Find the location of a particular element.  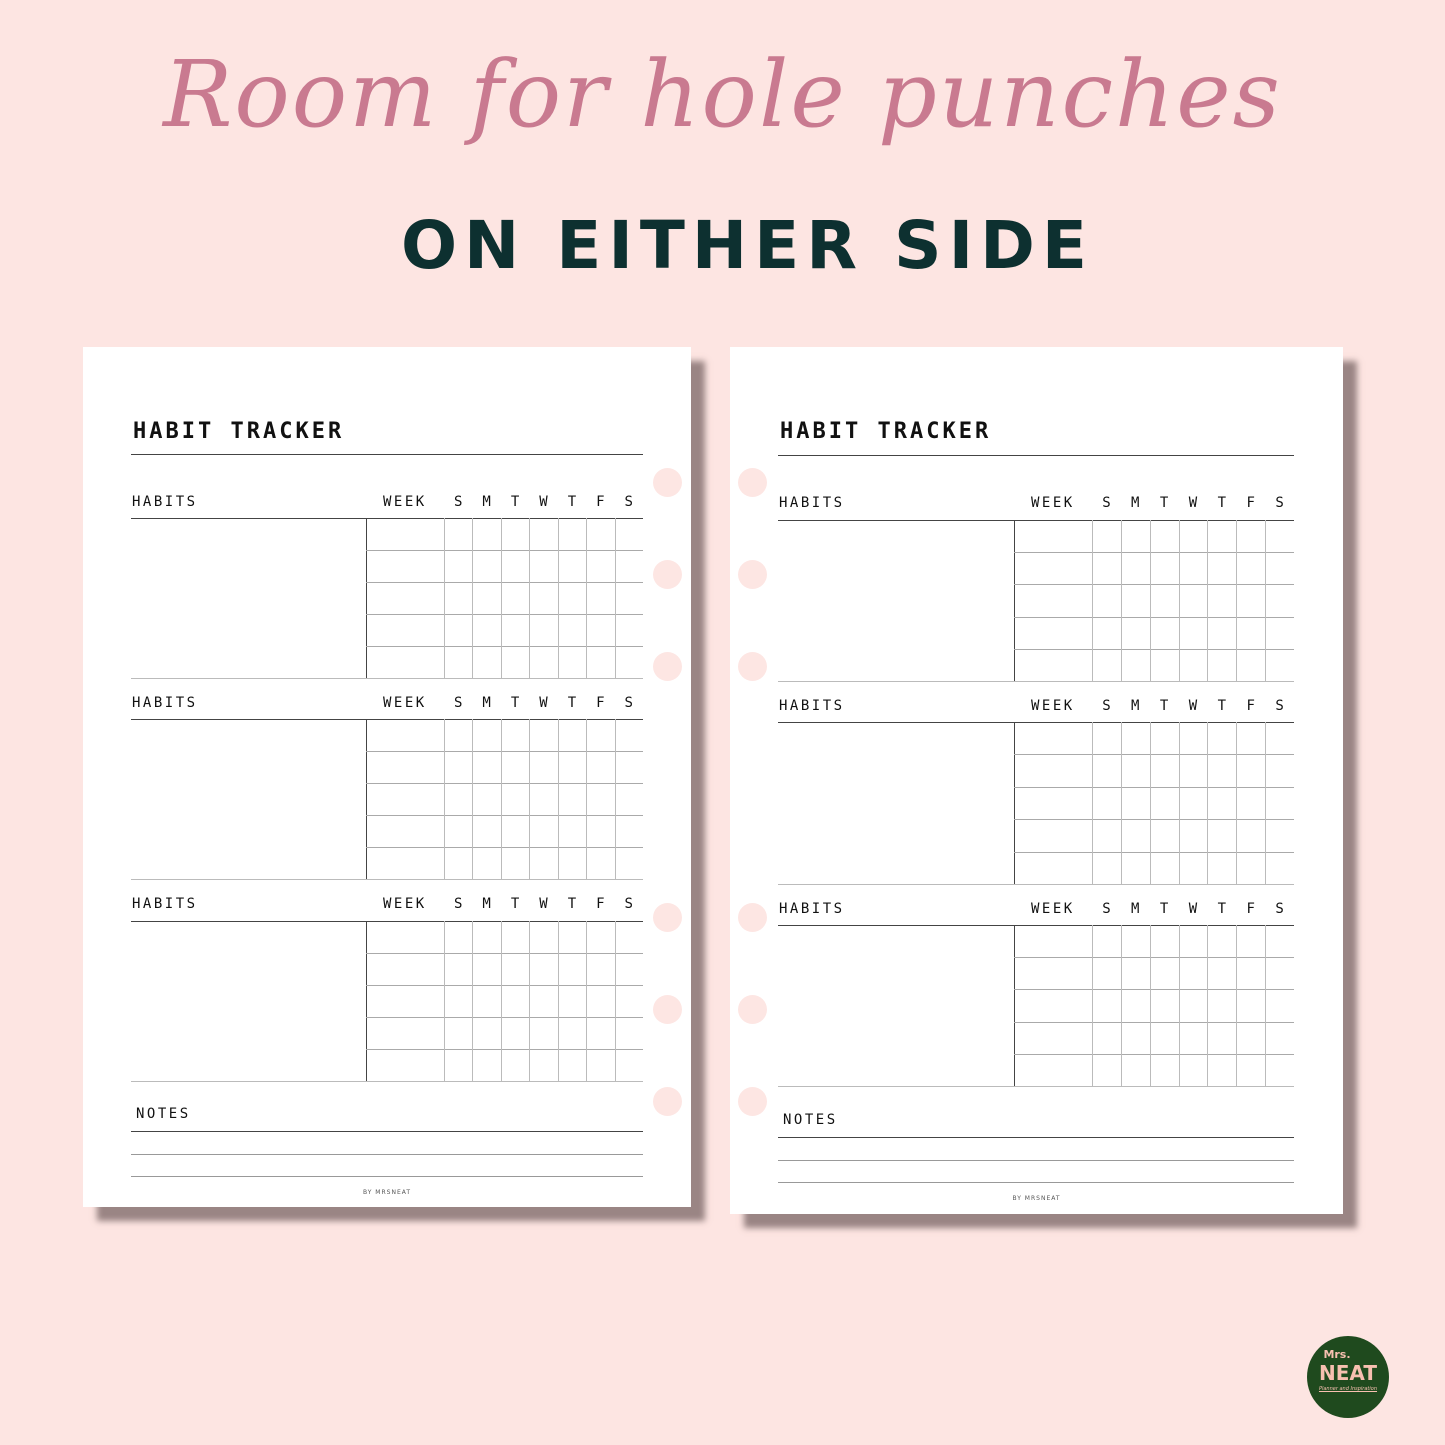

brand-logo: Mrs. NEAT Planner and Inspiration is located at coordinates (1348, 1377).